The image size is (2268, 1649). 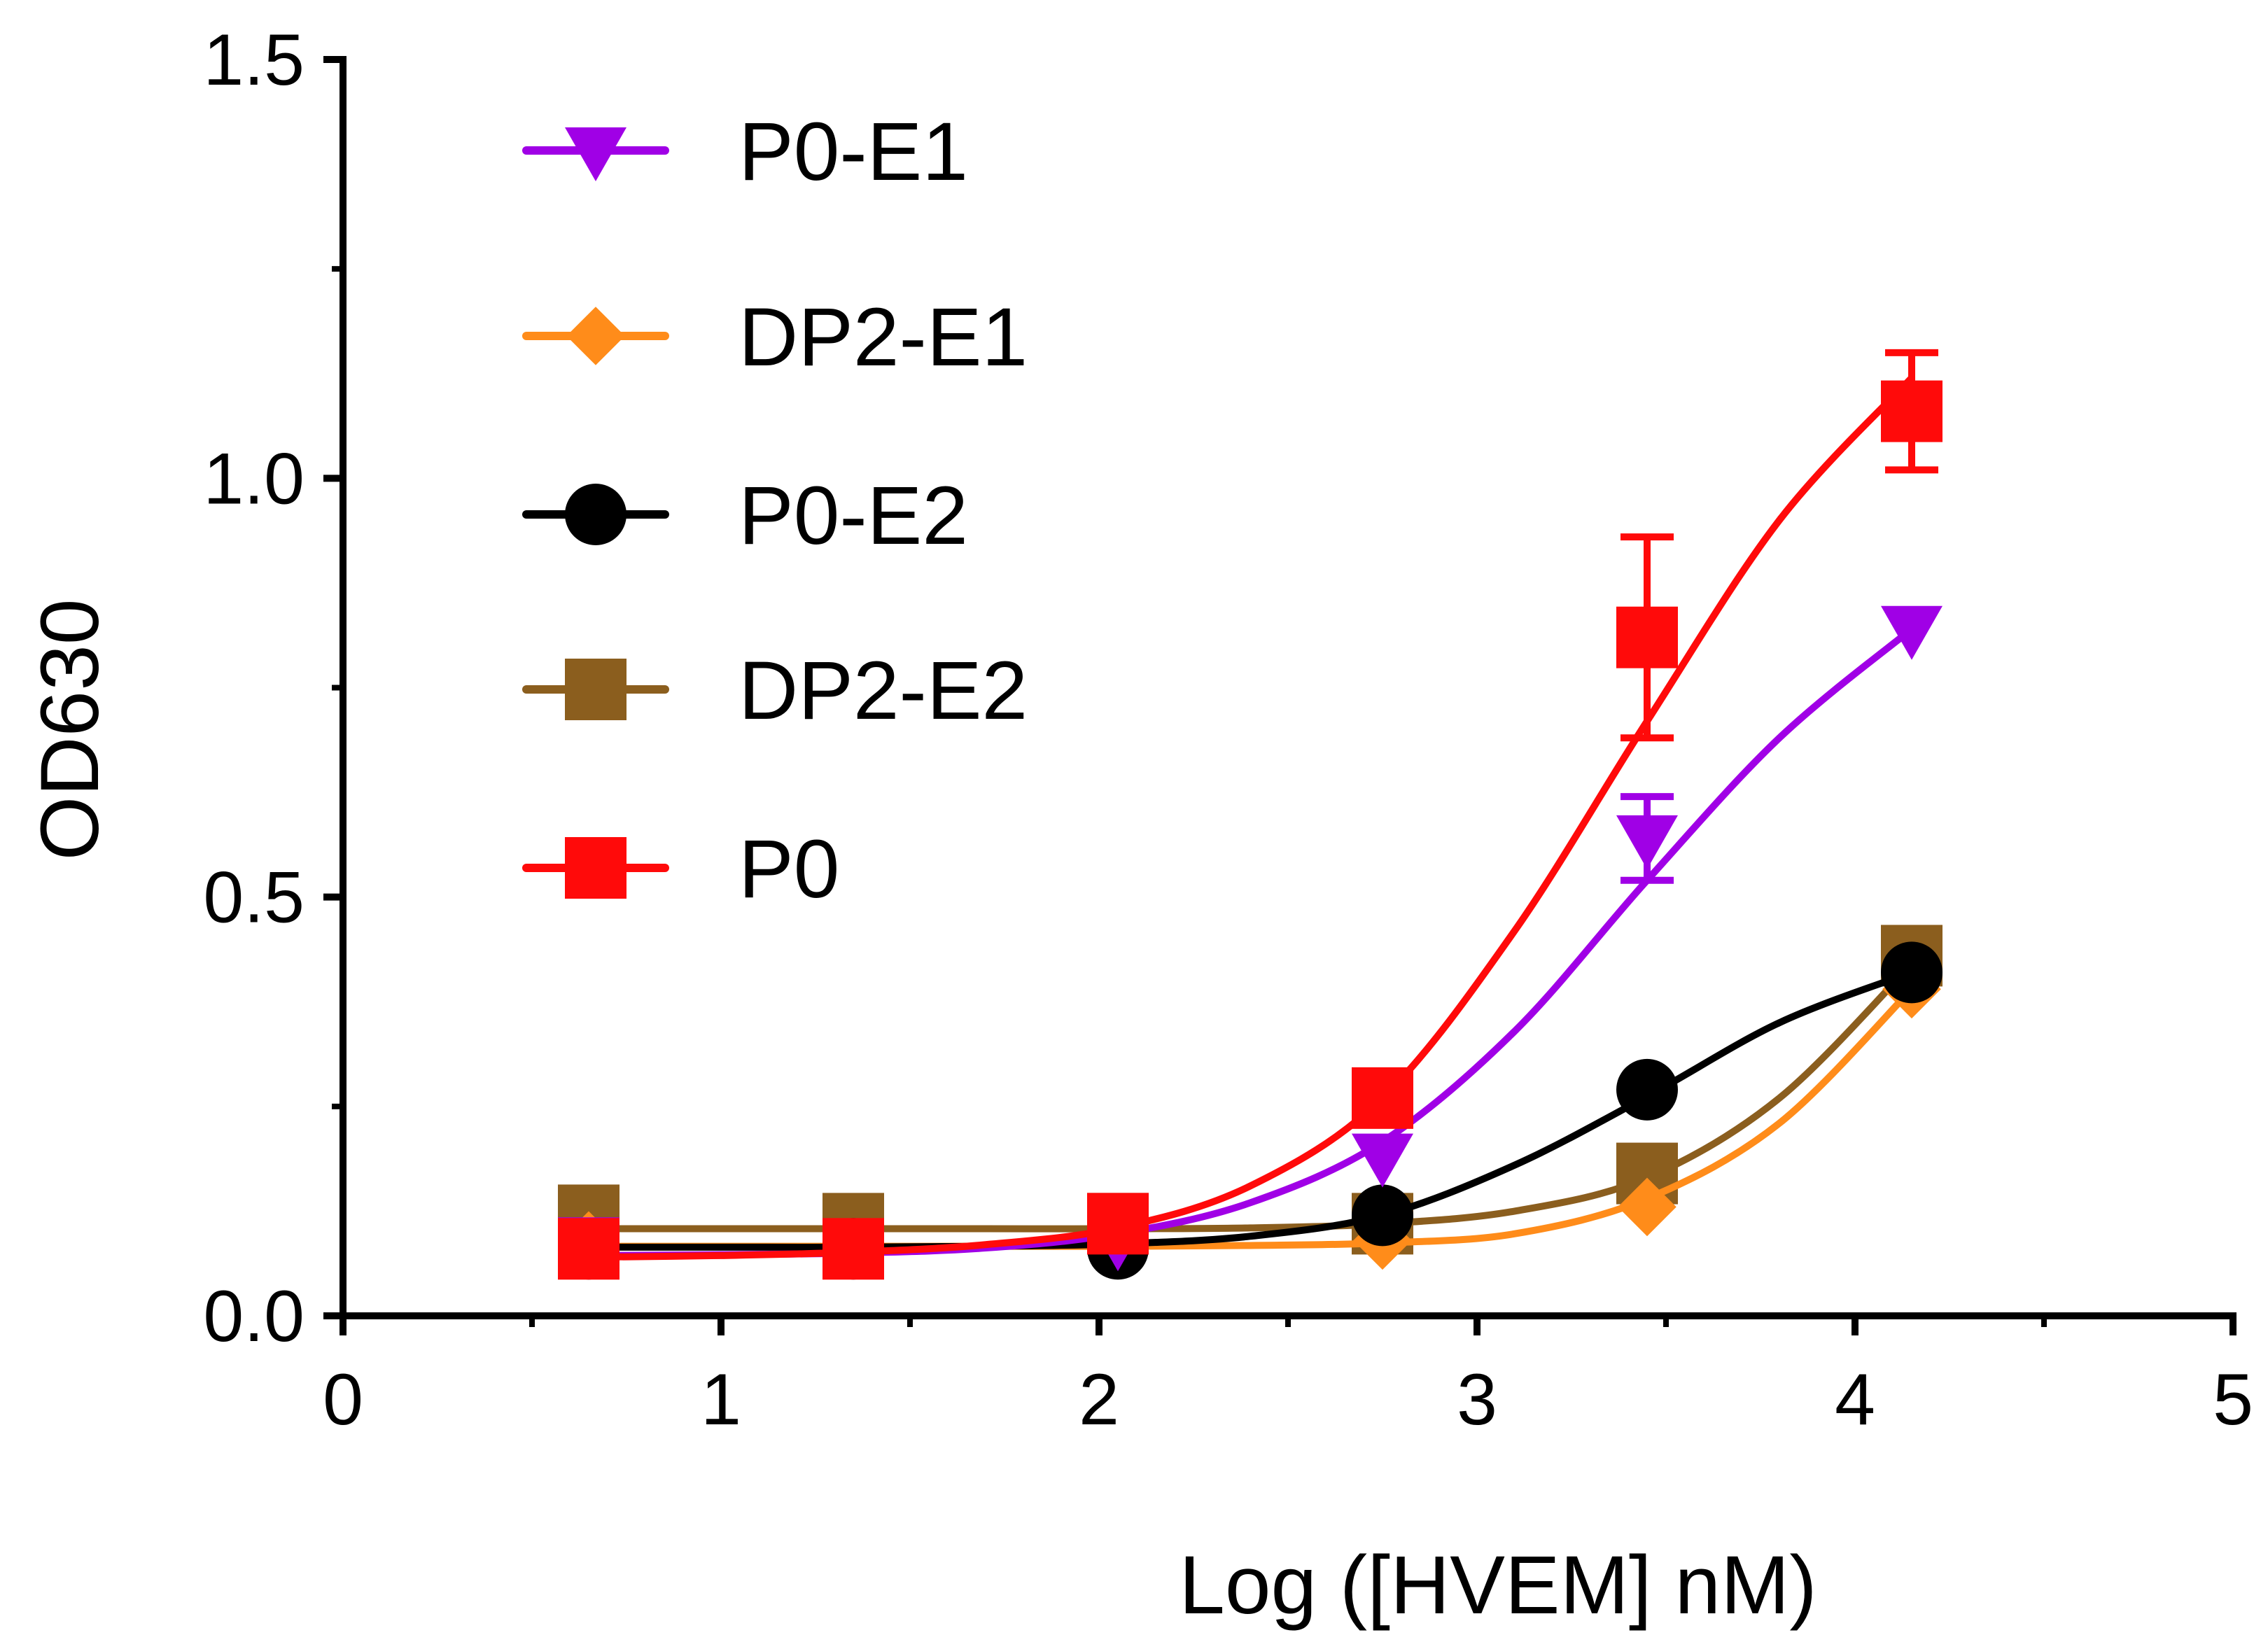 What do you see at coordinates (343, 1399) in the screenshot?
I see `x-tick-label: 0` at bounding box center [343, 1399].